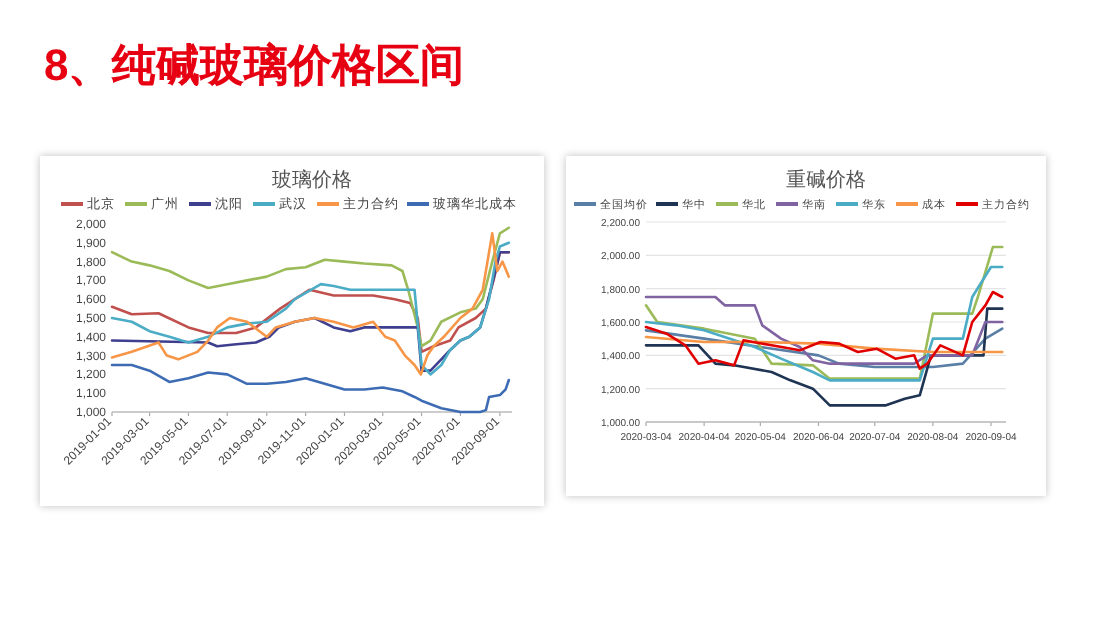 The height and width of the screenshot is (618, 1100). What do you see at coordinates (254, 66) in the screenshot?
I see `page-title: 8、纯碱玻璃价格区间` at bounding box center [254, 66].